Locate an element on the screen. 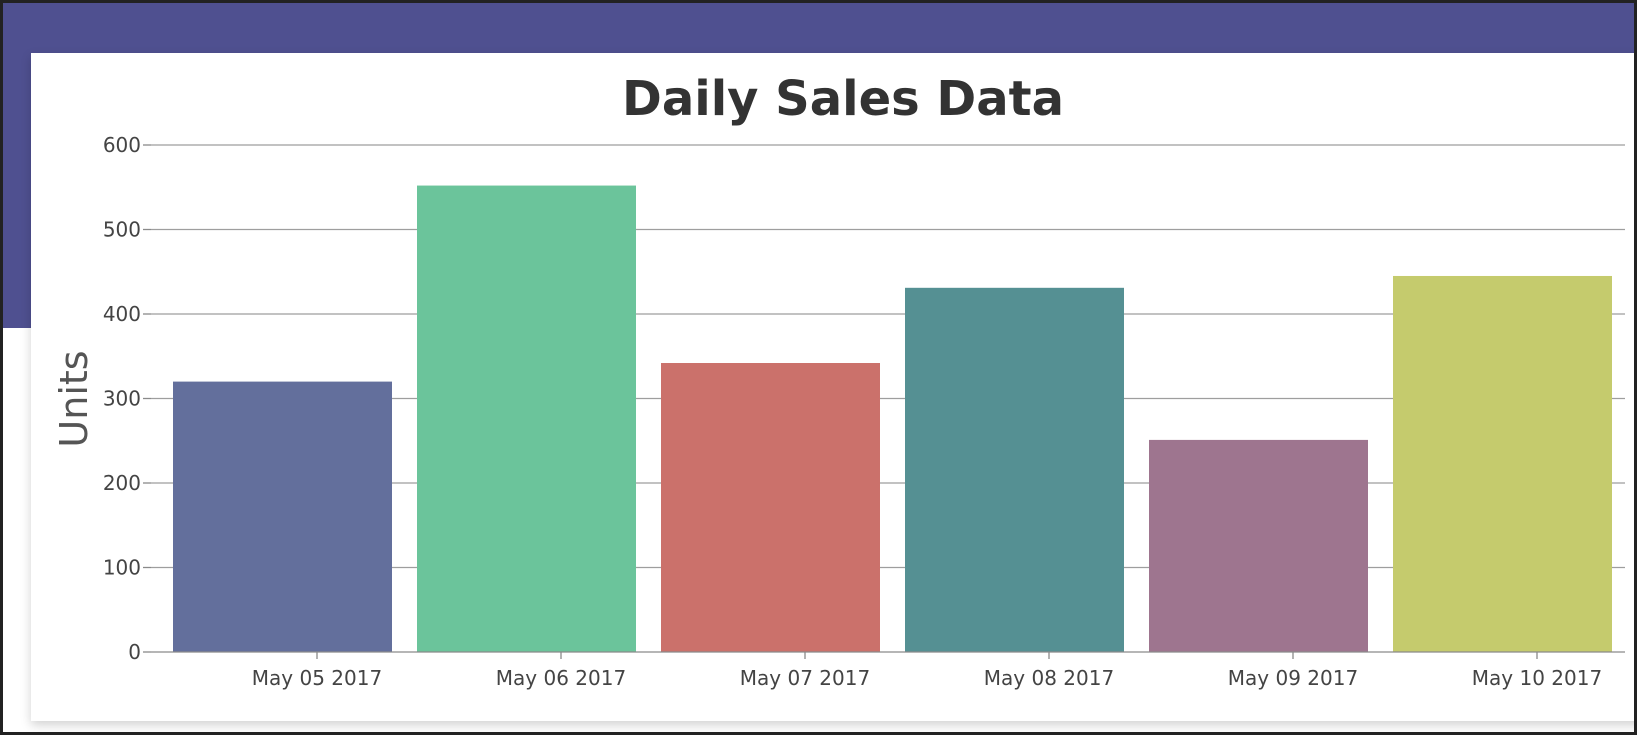 Image resolution: width=1637 pixels, height=735 pixels. y-tick-label: 400 is located at coordinates (122, 314).